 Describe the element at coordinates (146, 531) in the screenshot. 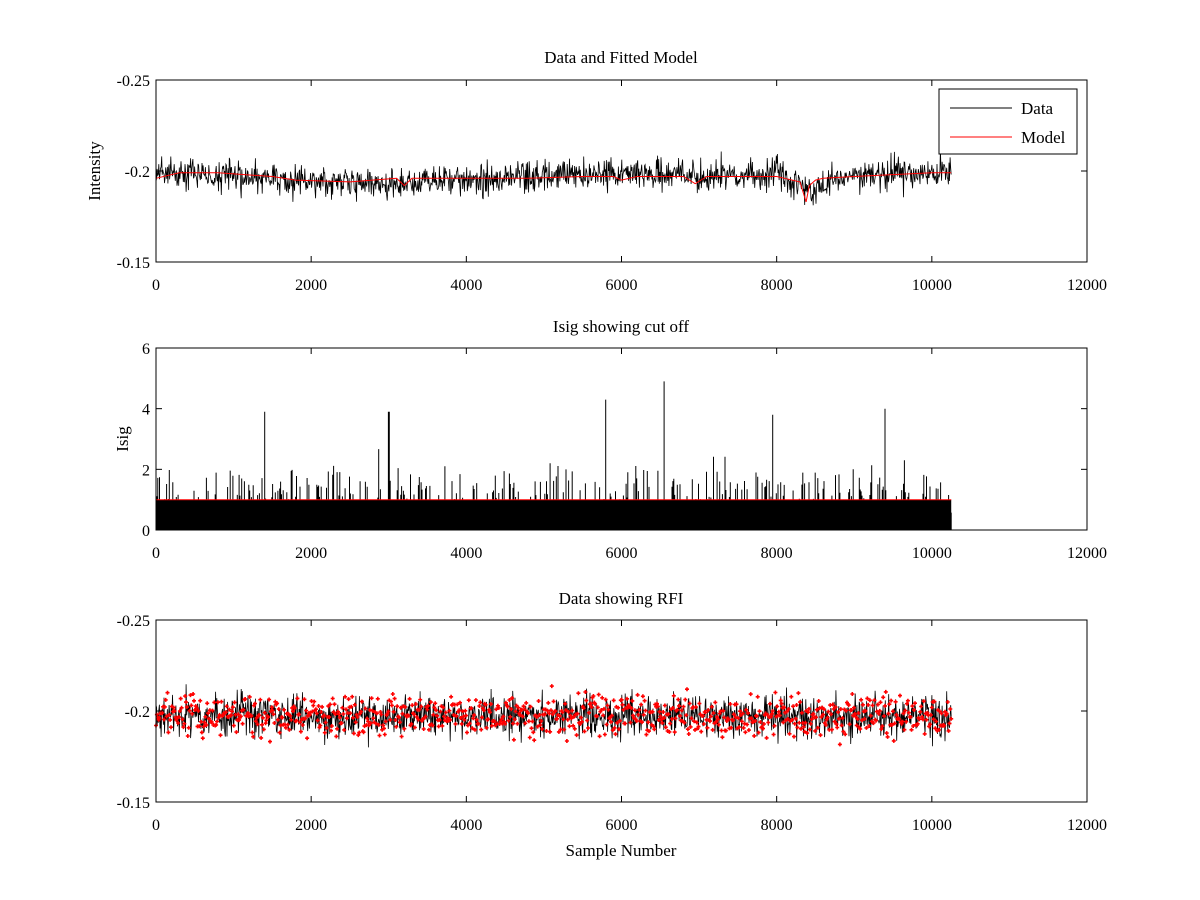

I see `y-tick-label: 0` at that location.